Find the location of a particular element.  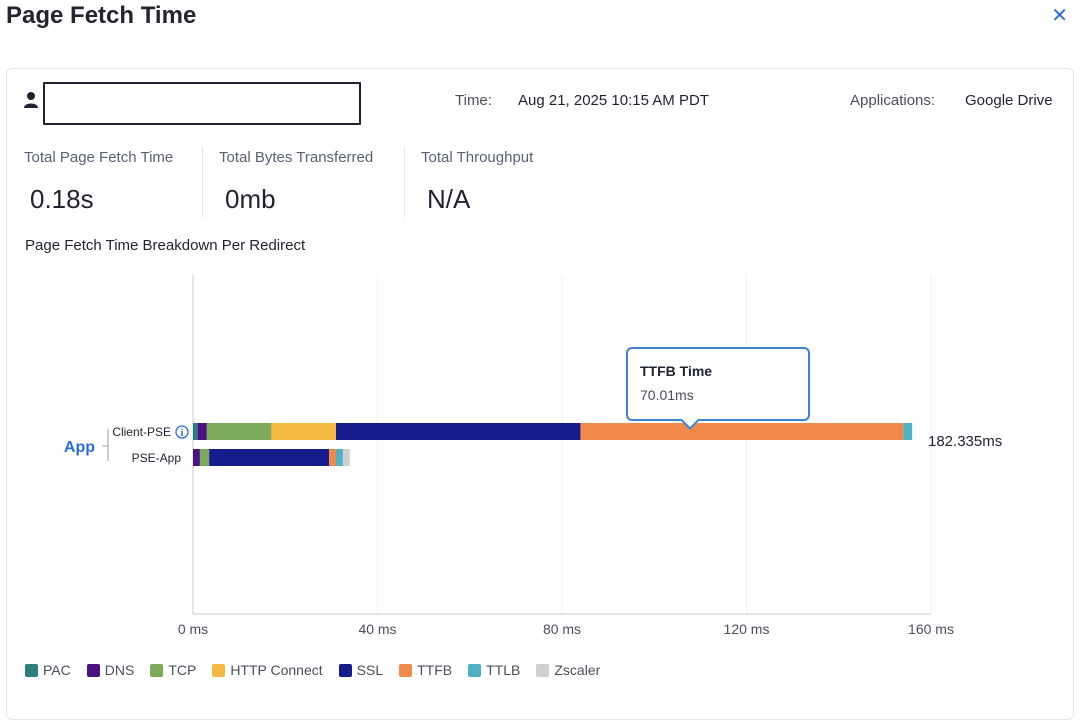

stat-label: Total Page Fetch Time is located at coordinates (99, 157).